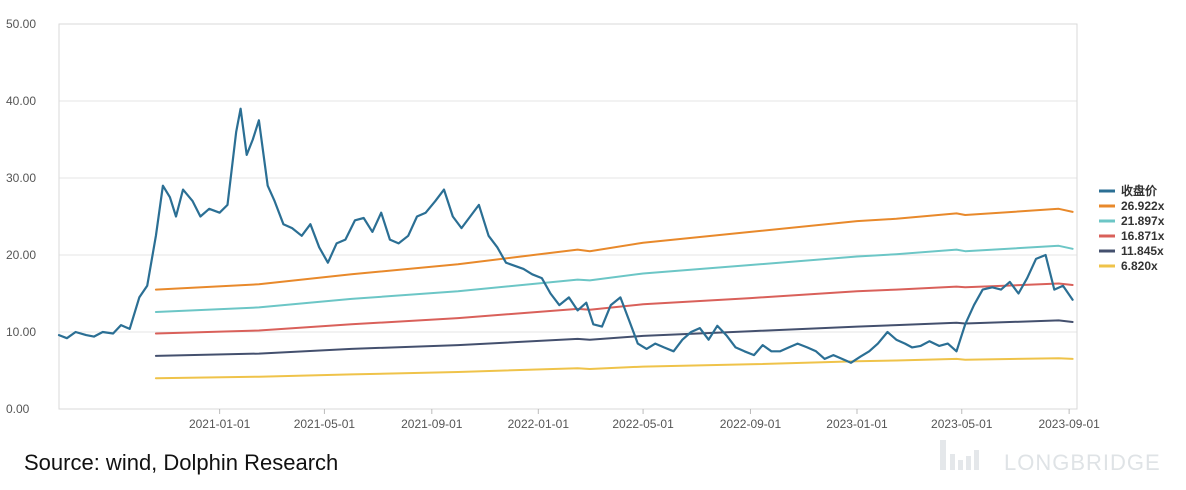 This screenshot has height=490, width=1186. Describe the element at coordinates (1082, 462) in the screenshot. I see `watermark: LONGBRIDGE` at that location.